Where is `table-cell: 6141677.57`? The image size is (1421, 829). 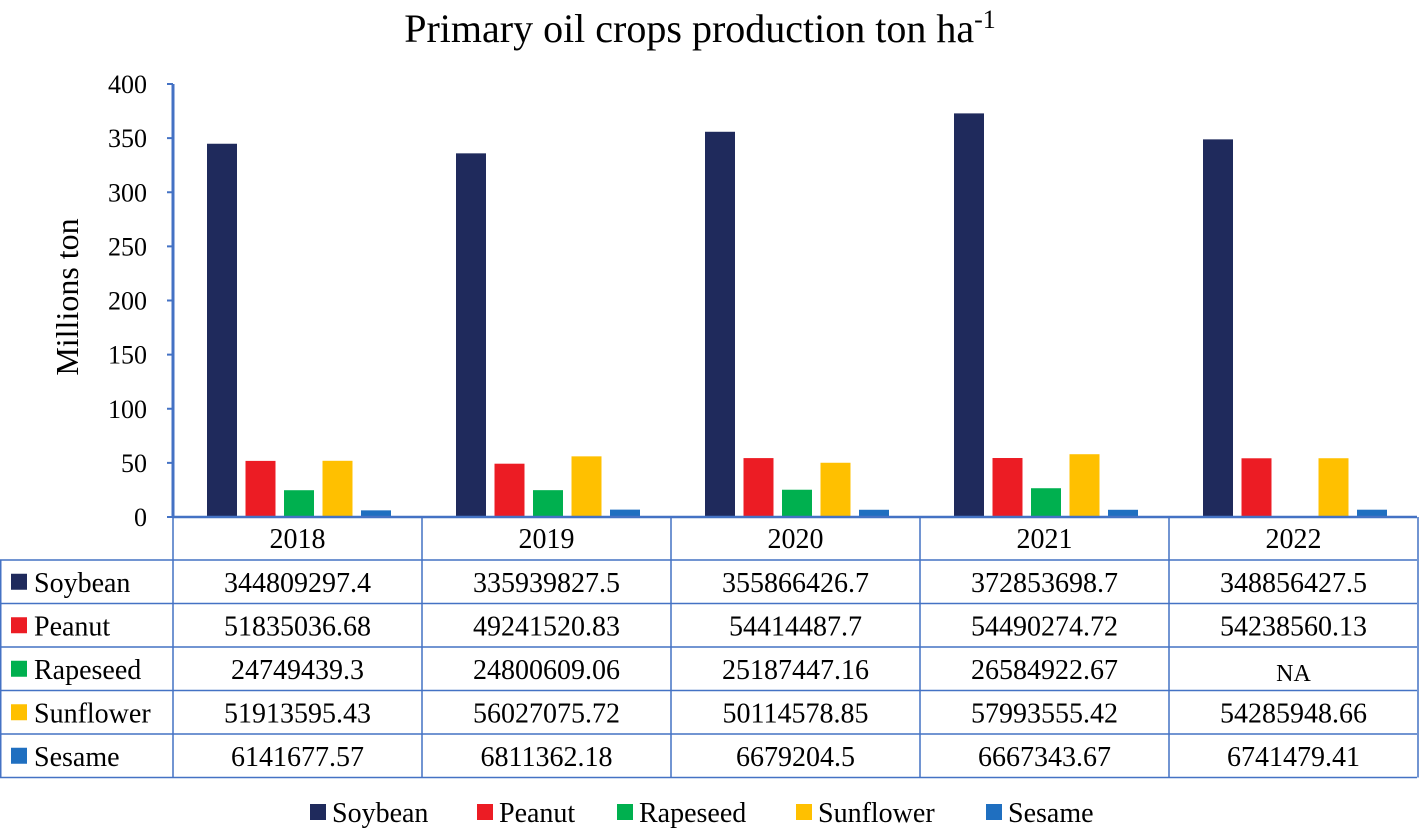
table-cell: 6141677.57 is located at coordinates (297, 757).